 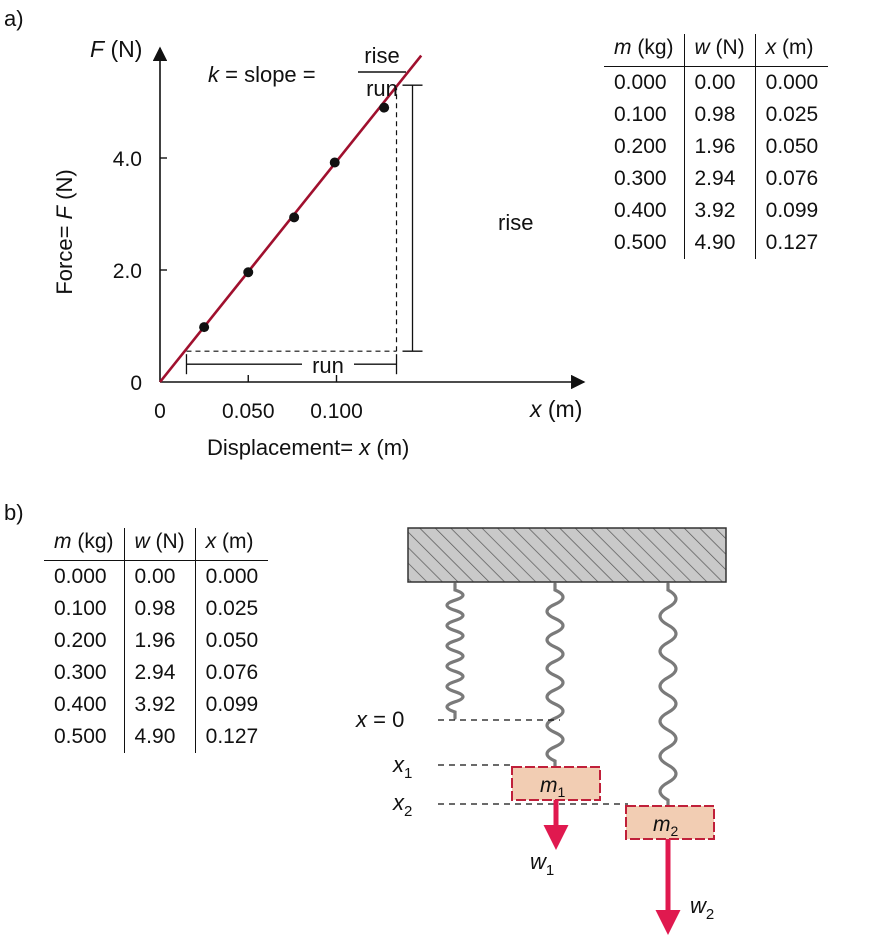 What do you see at coordinates (14, 512) in the screenshot?
I see `panel-b-label: b)` at bounding box center [14, 512].